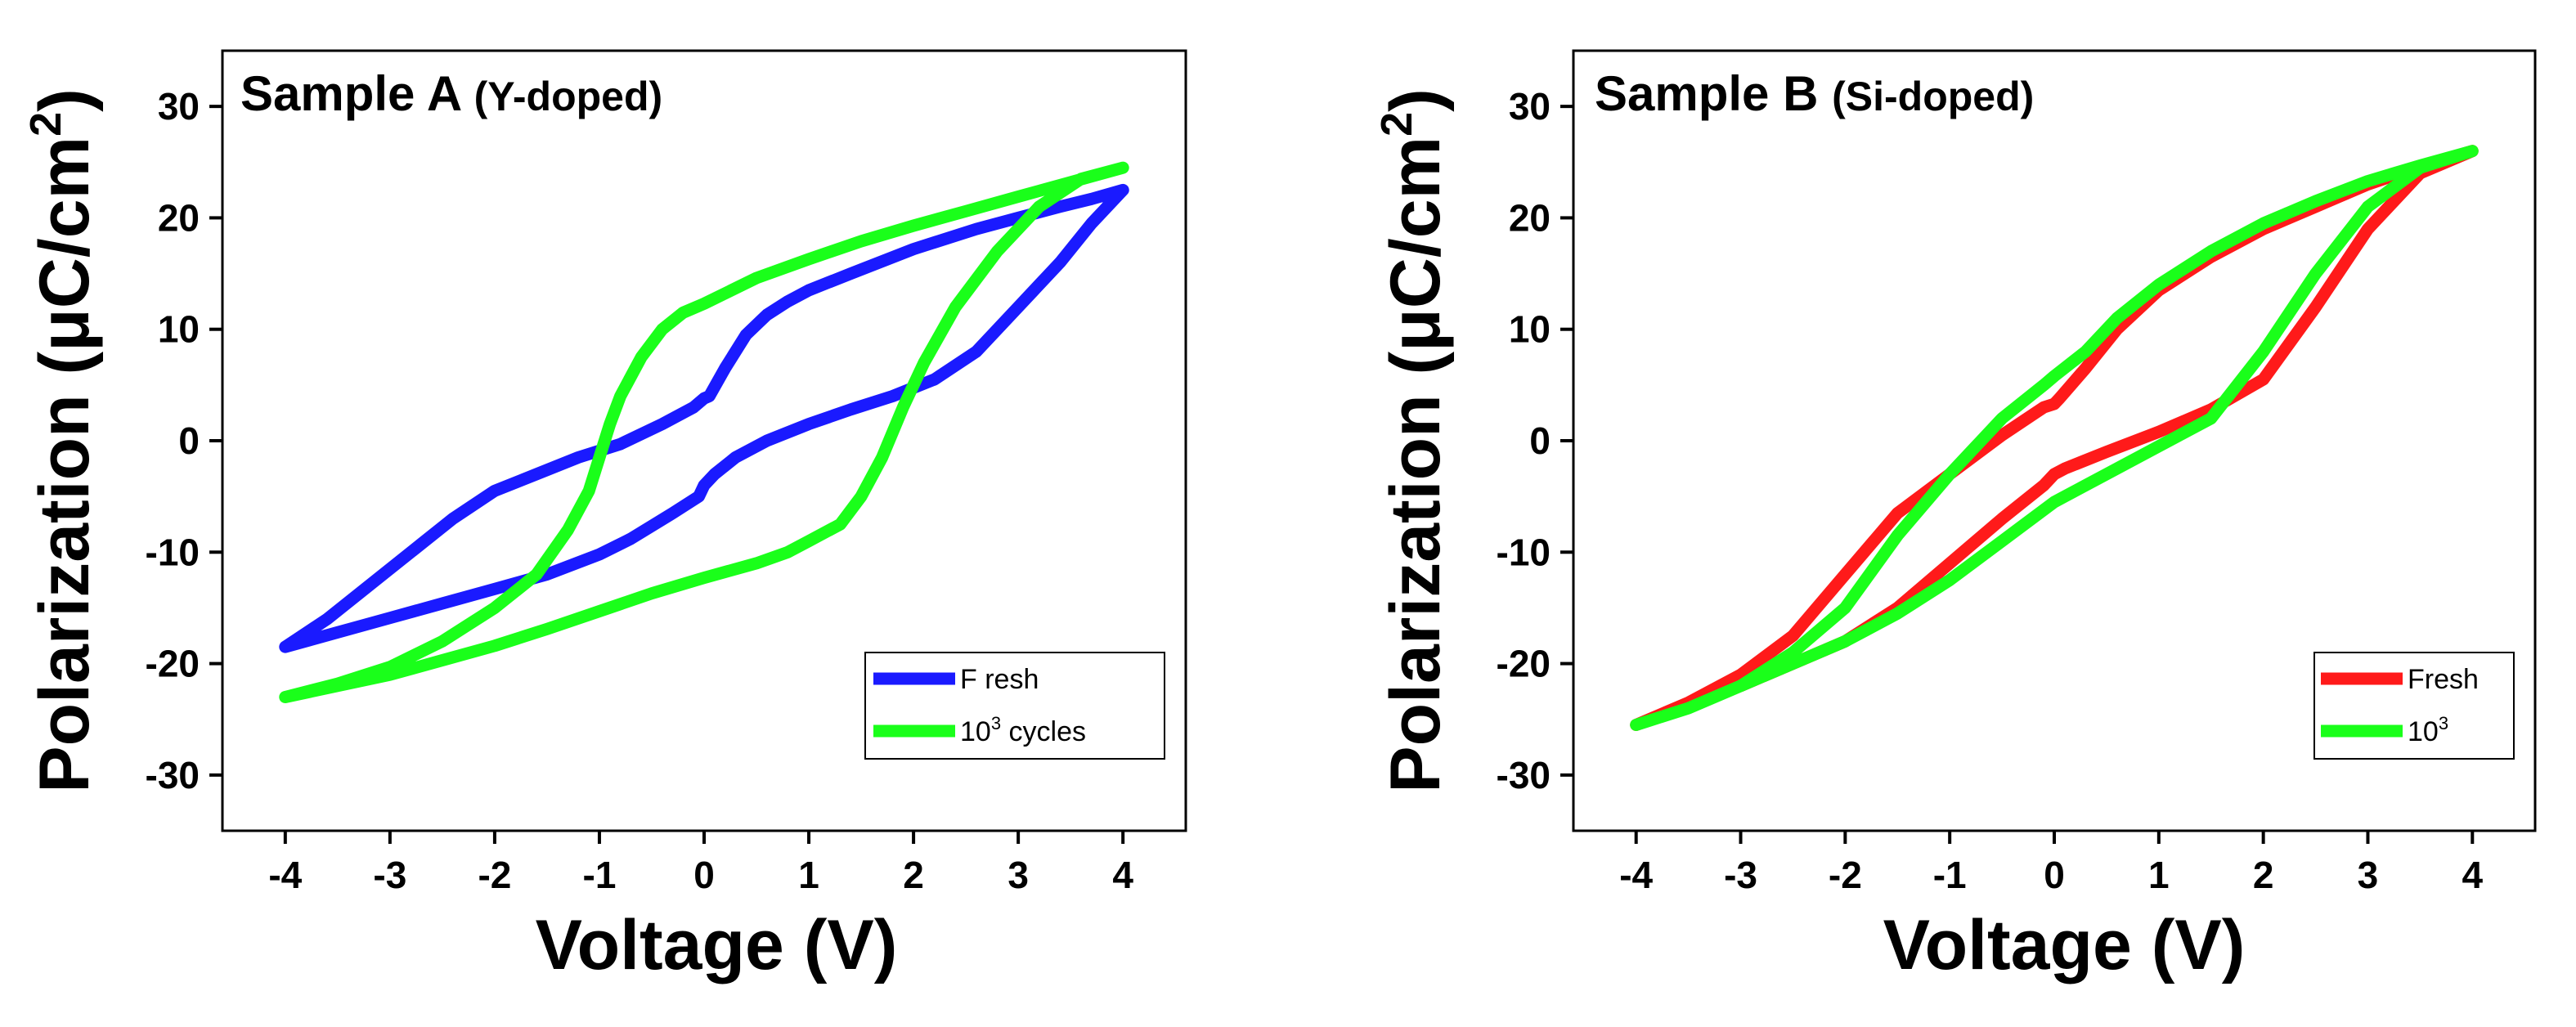 The image size is (2576, 1027). Describe the element at coordinates (1713, 93) in the screenshot. I see `title-main: Sample B` at that location.